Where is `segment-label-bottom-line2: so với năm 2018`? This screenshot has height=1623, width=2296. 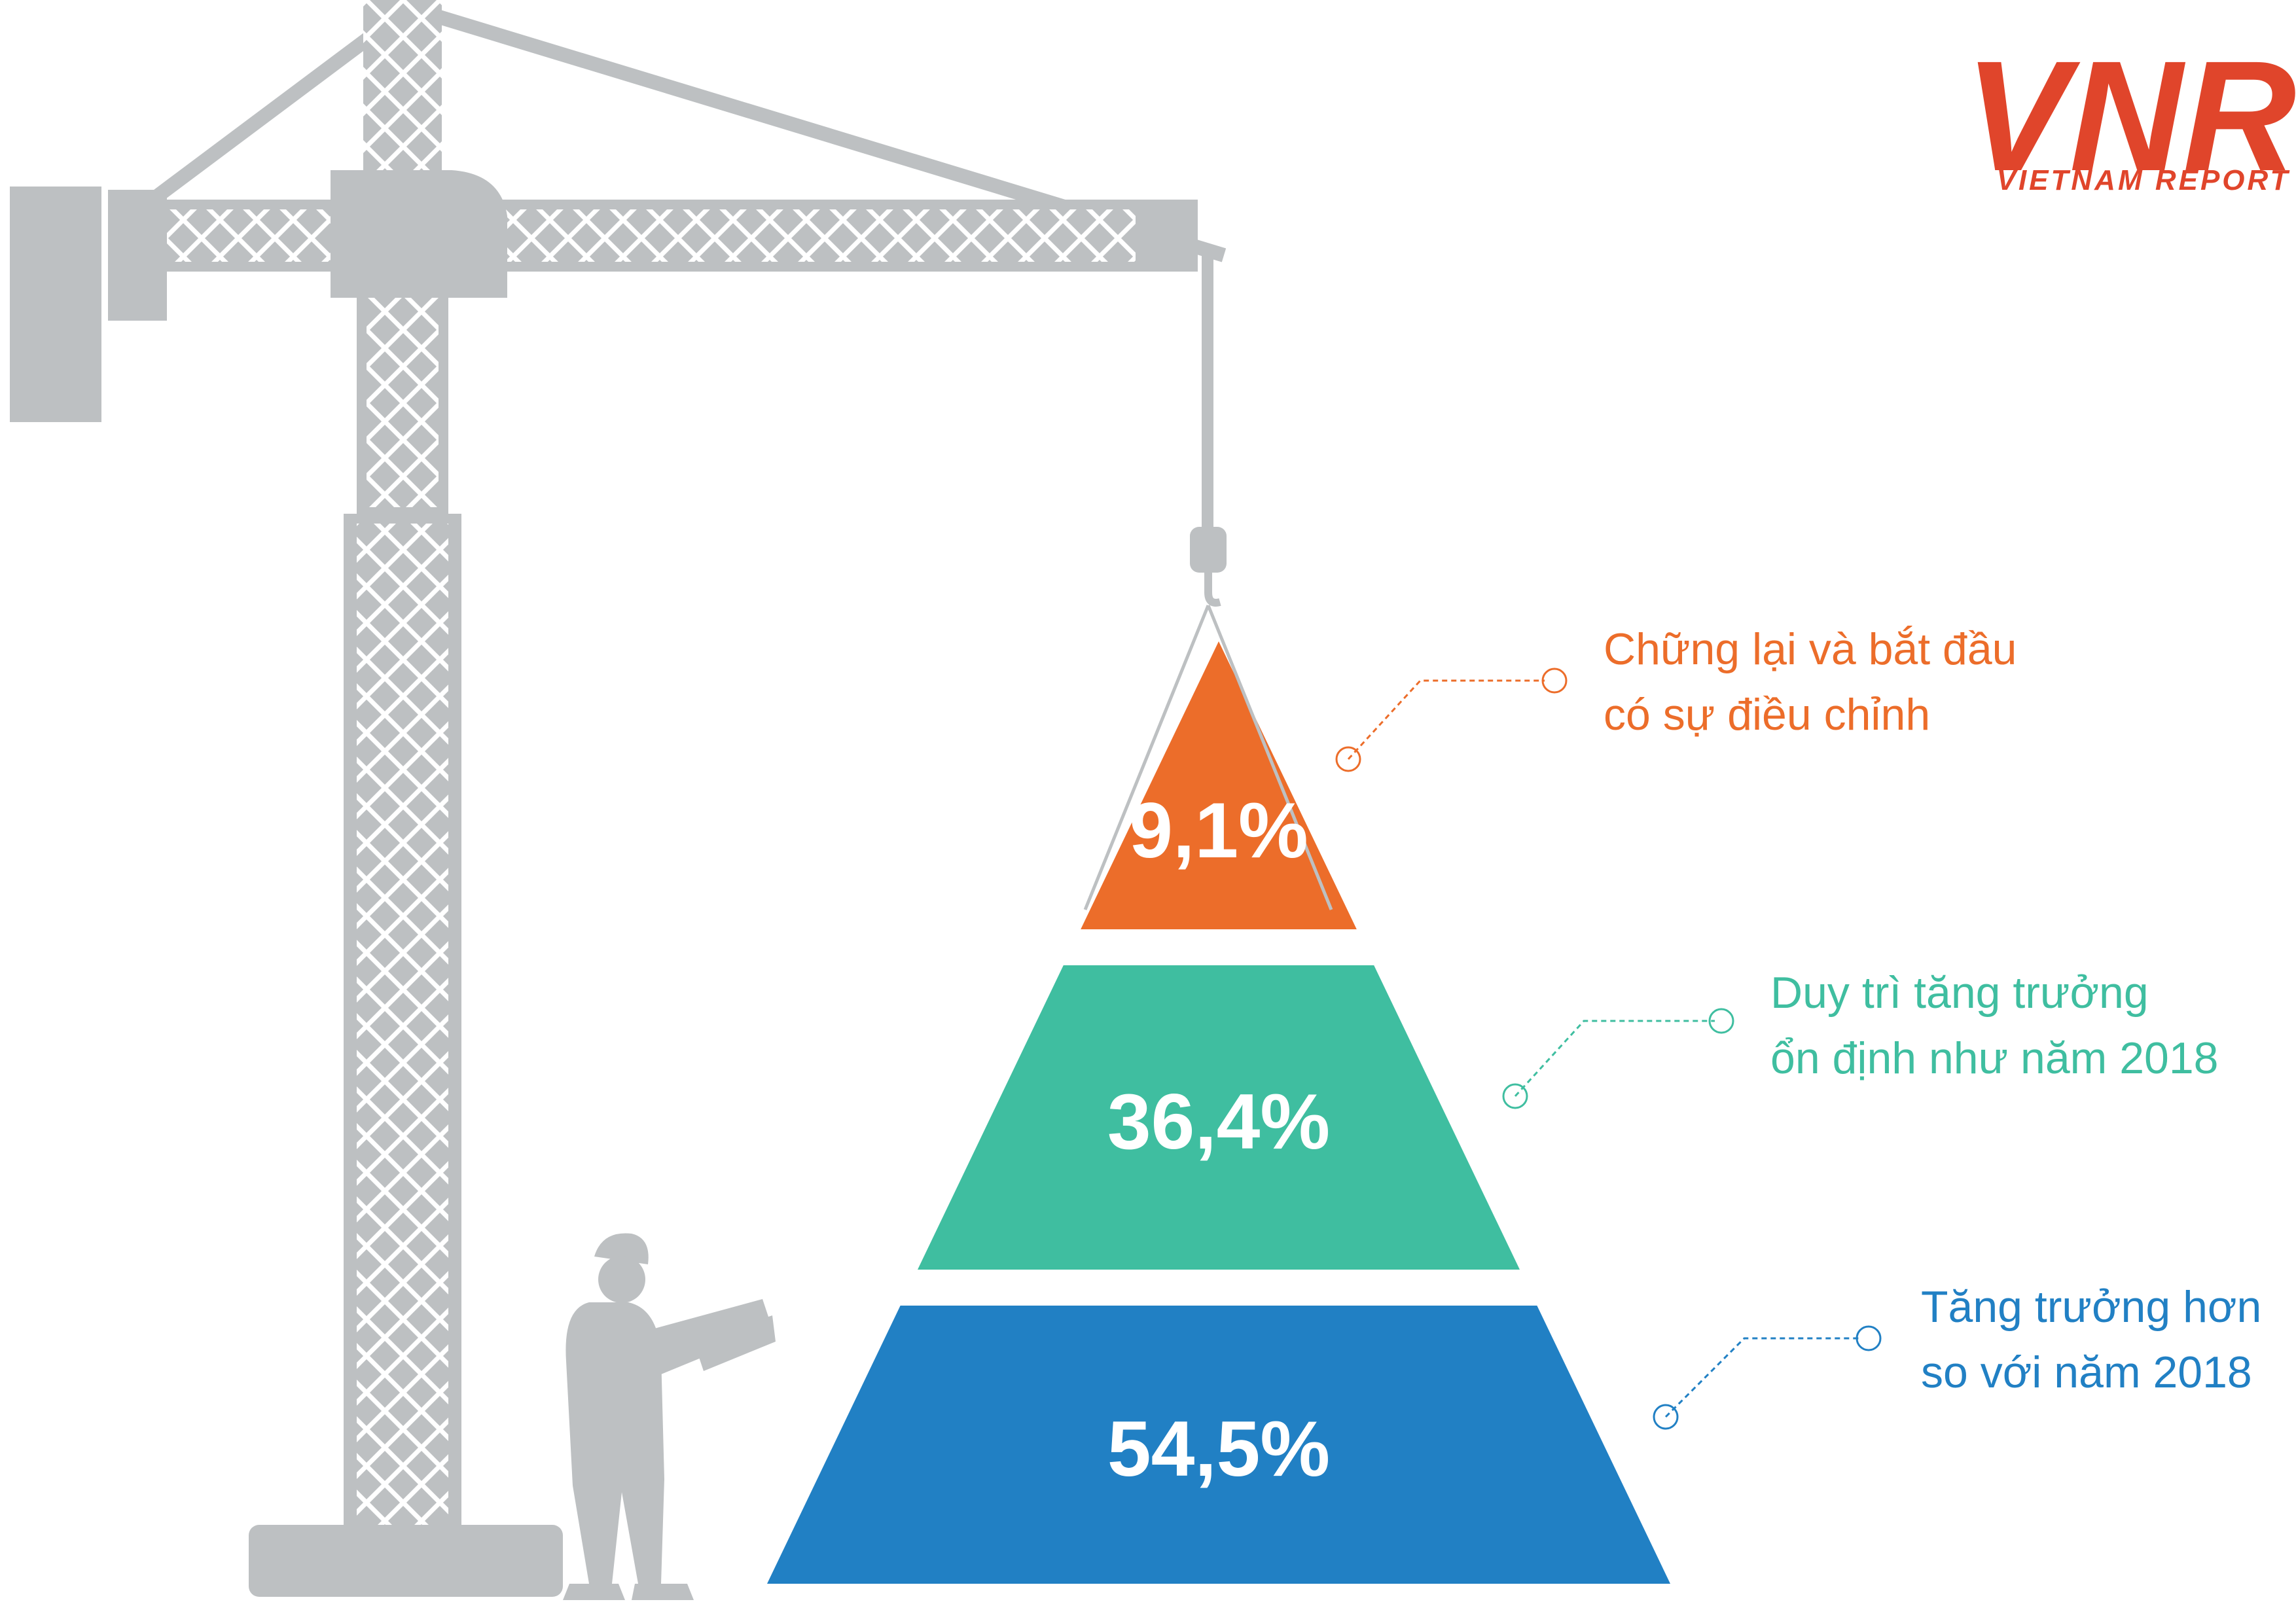 segment-label-bottom-line2: so với năm 2018 is located at coordinates (2086, 1372).